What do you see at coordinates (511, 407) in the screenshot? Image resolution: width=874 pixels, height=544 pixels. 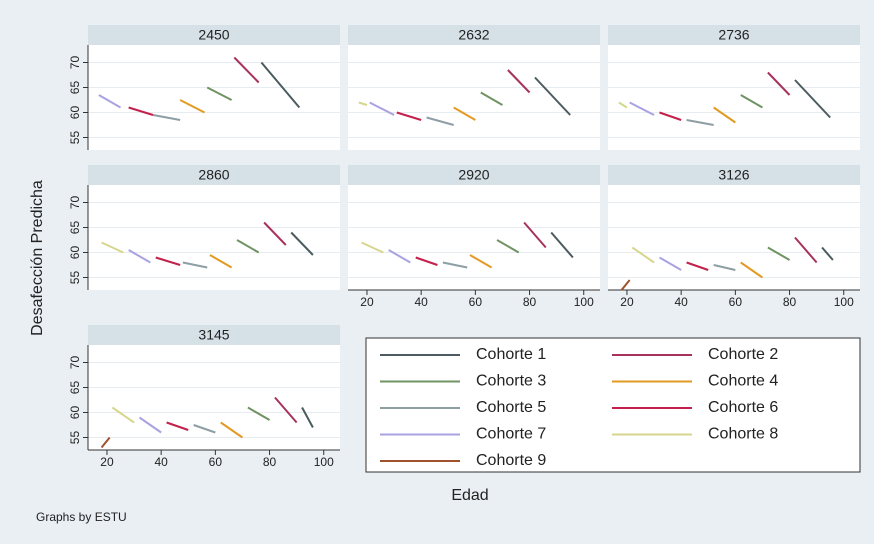 I see `legend-label: Cohorte 5` at bounding box center [511, 407].